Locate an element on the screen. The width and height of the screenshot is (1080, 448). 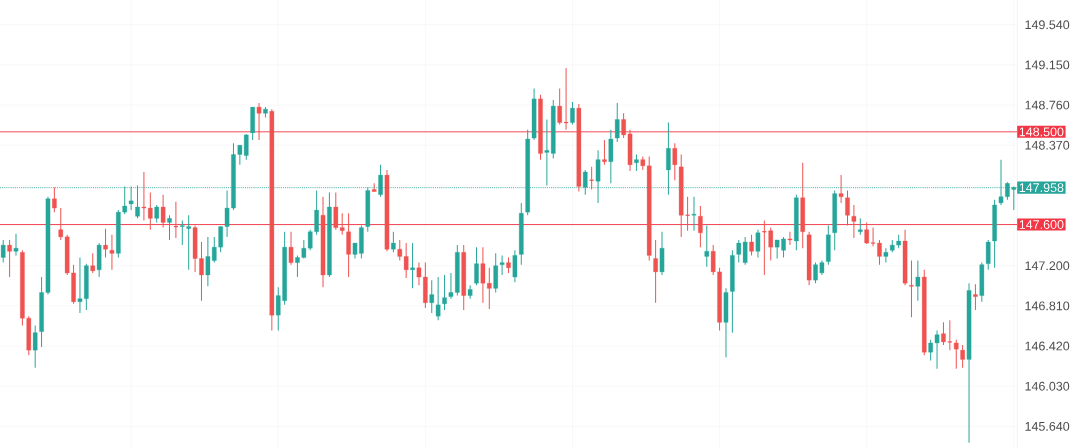
y-tick-label: 149.150 is located at coordinates (1047, 65).